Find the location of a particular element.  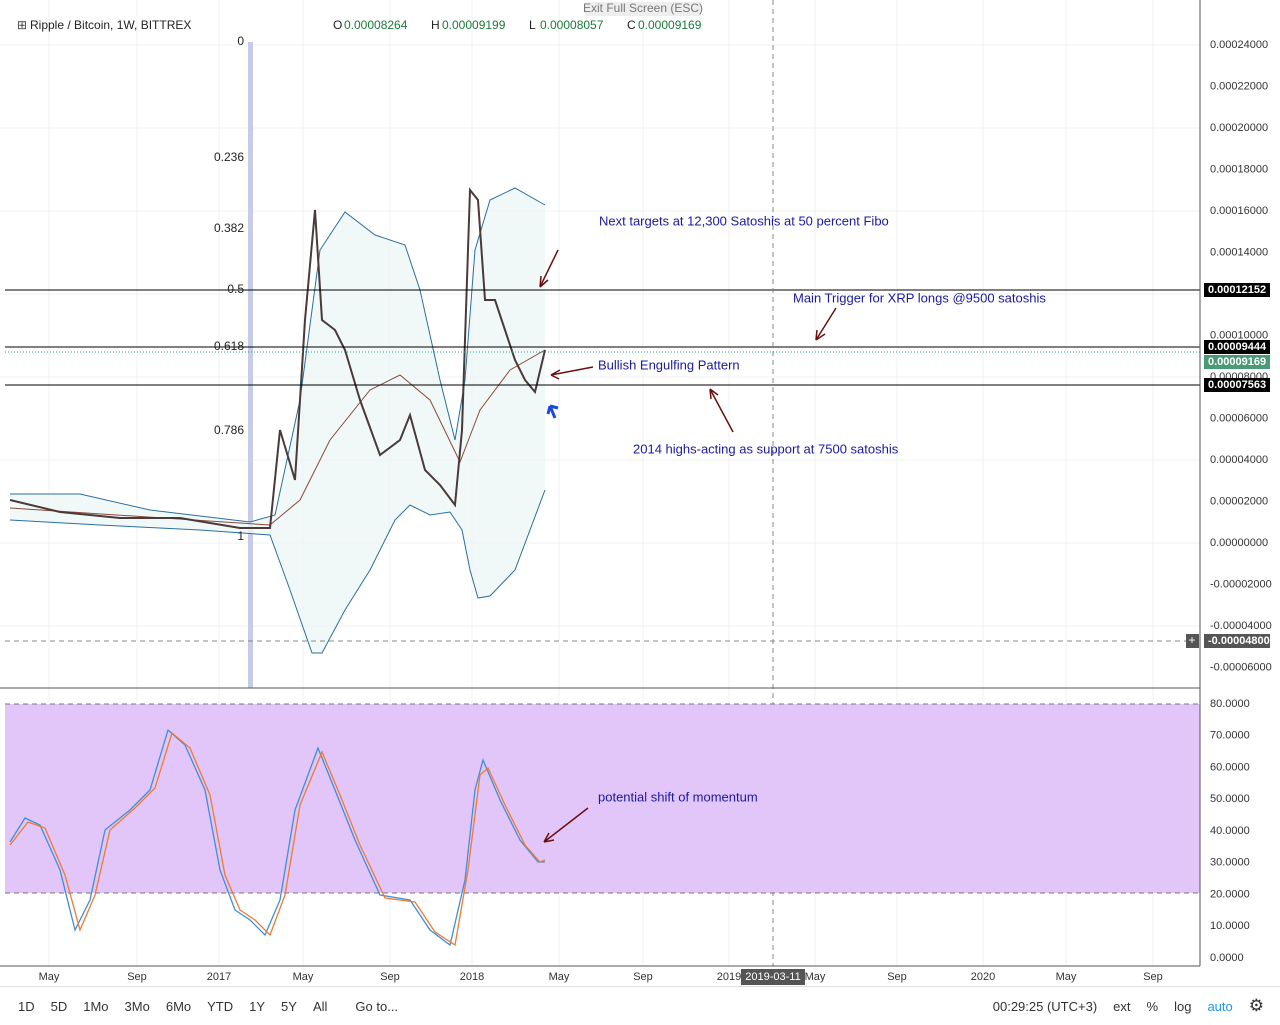

price-tick: 0.00010000 is located at coordinates (1239, 335).